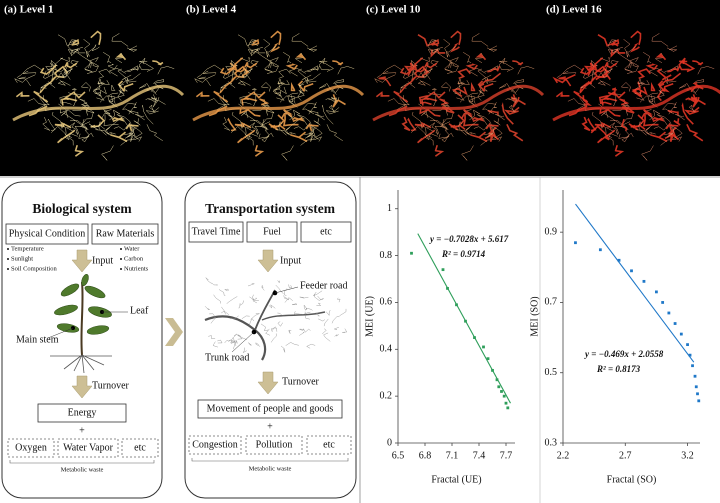 This screenshot has width=720, height=503. Describe the element at coordinates (479, 455) in the screenshot. I see `x-tick-label: 7.4` at that location.